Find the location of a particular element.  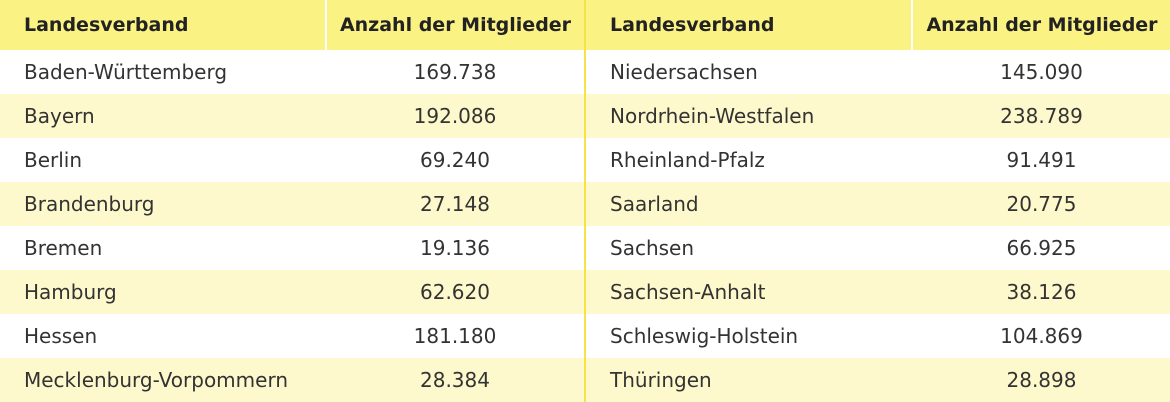

state-name: Sachsen-Anhalt is located at coordinates (749, 292).